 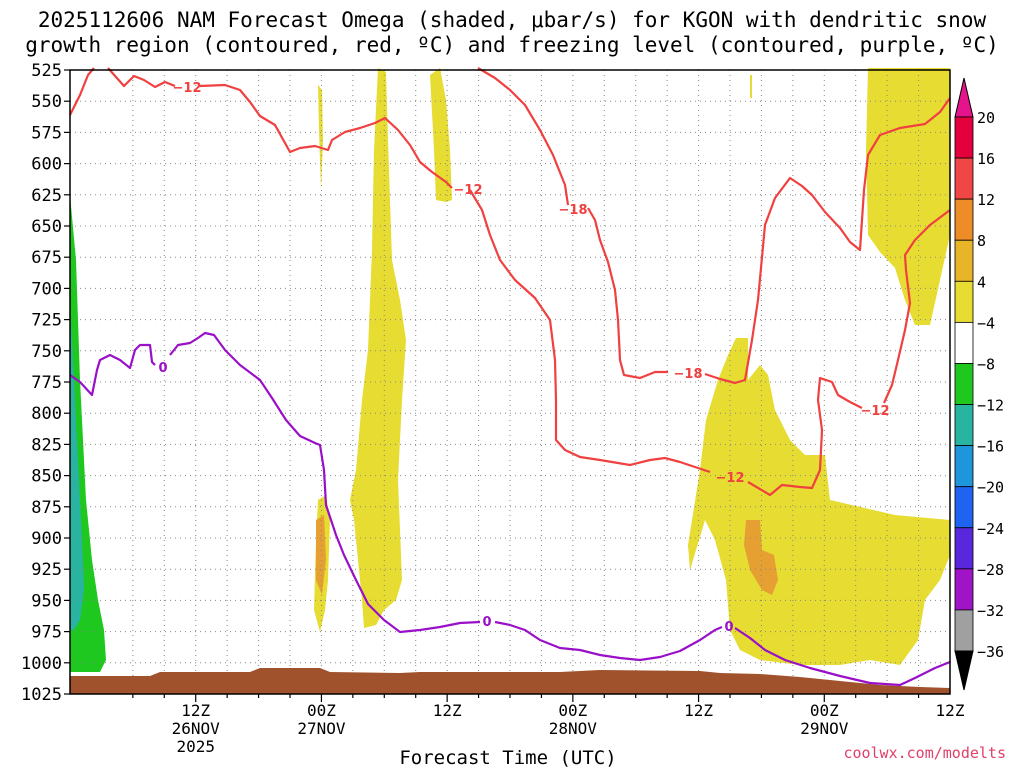 I want to click on colorbar-label: −12, so click(x=990, y=406).